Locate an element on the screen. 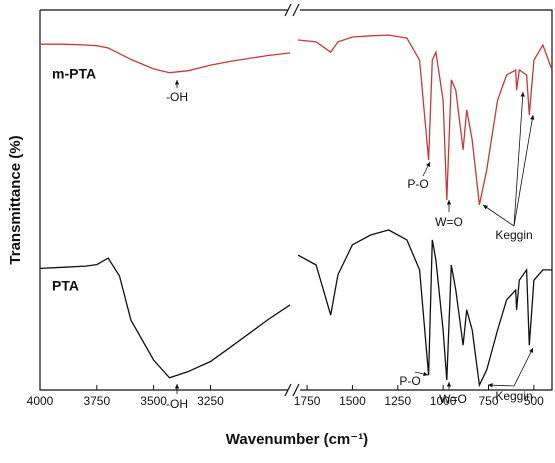 The height and width of the screenshot is (463, 555). x-tick-label: 4000 is located at coordinates (40, 401).